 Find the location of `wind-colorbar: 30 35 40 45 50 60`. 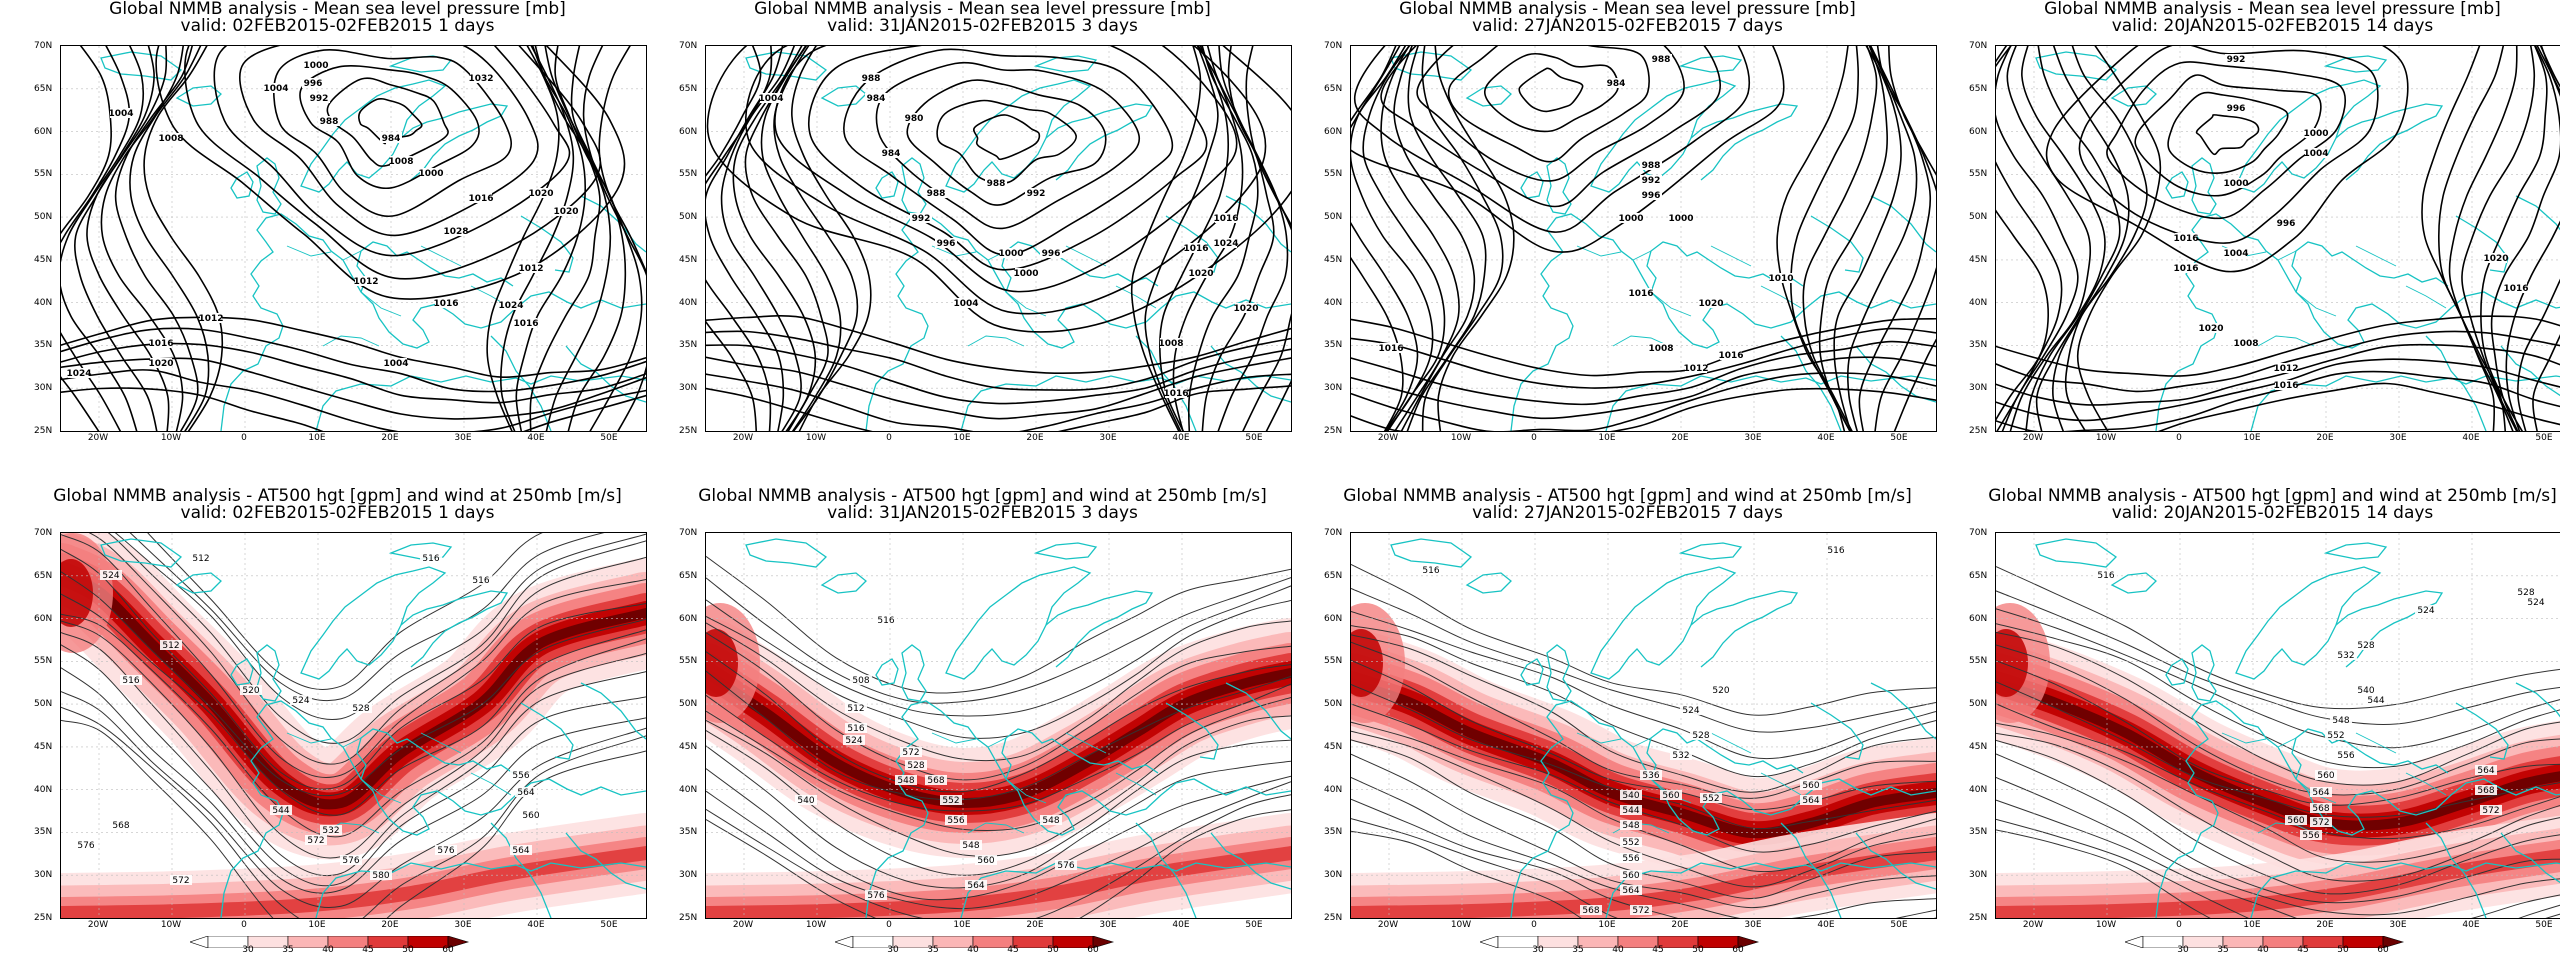

wind-colorbar: 30 35 40 45 50 60 is located at coordinates (2284, 945).